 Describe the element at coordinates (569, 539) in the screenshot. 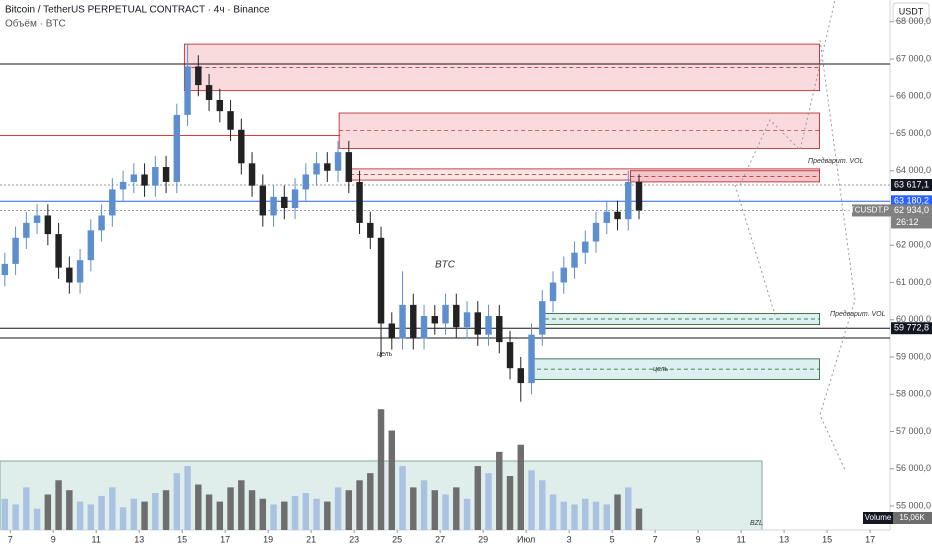

I see `x-tick-label: 3` at that location.